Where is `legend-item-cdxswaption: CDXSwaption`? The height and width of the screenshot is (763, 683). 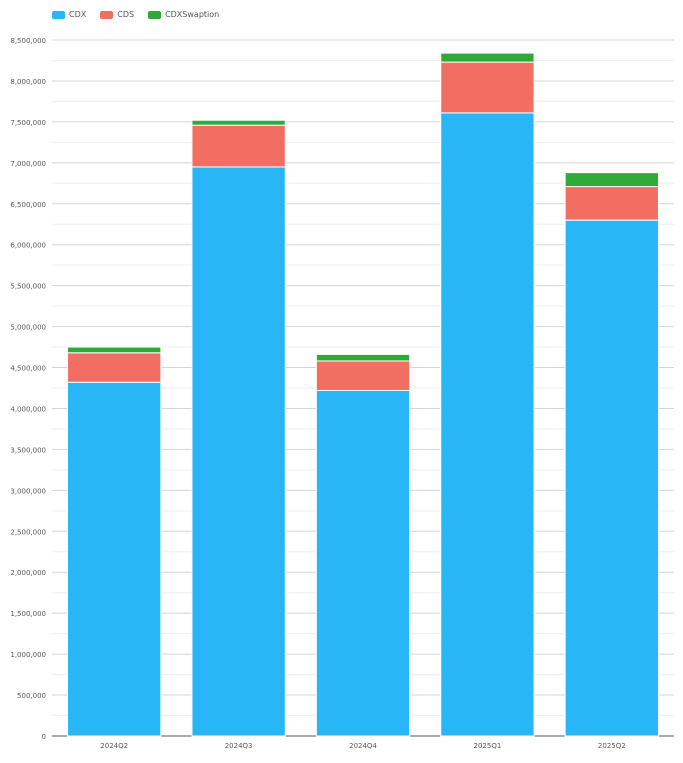 legend-item-cdxswaption: CDXSwaption is located at coordinates (183, 14).